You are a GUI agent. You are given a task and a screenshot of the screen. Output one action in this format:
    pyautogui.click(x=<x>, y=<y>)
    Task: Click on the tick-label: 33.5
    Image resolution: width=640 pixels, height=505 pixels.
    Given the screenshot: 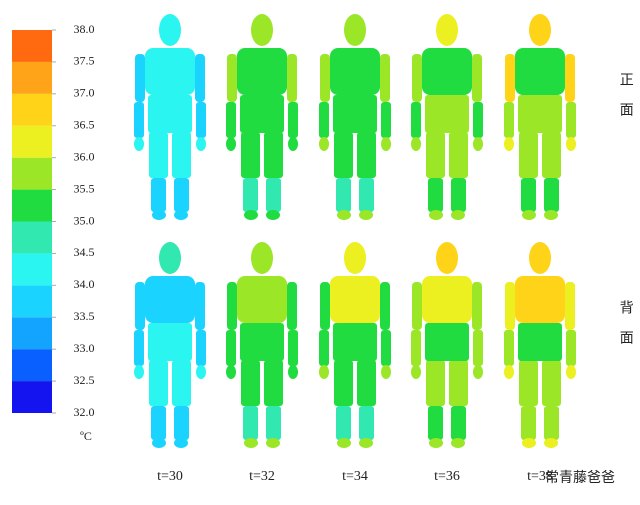 What is the action you would take?
    pyautogui.click(x=84, y=316)
    